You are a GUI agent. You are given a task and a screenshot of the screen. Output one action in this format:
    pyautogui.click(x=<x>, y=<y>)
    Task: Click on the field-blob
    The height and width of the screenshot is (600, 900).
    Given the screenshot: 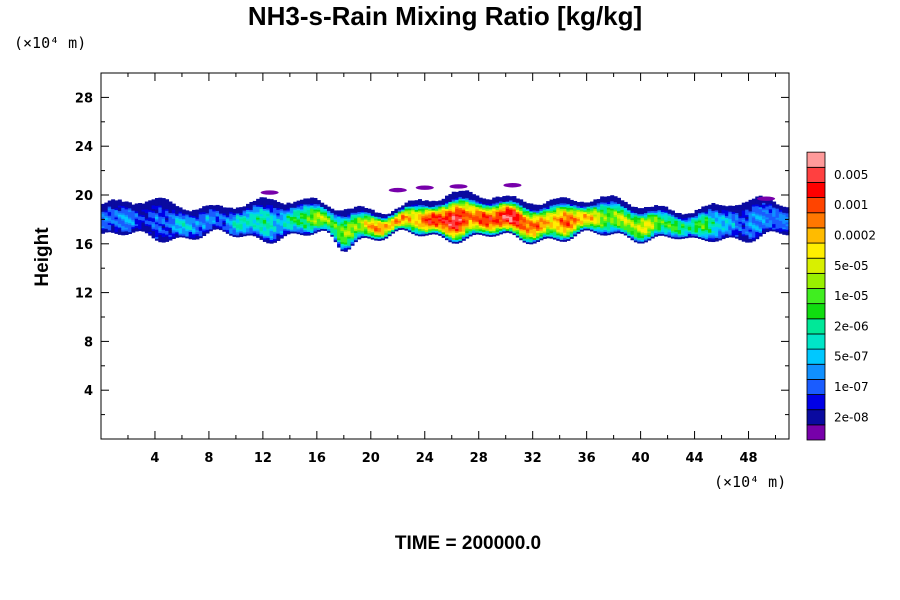 What is the action you would take?
    pyautogui.click(x=424, y=187)
    